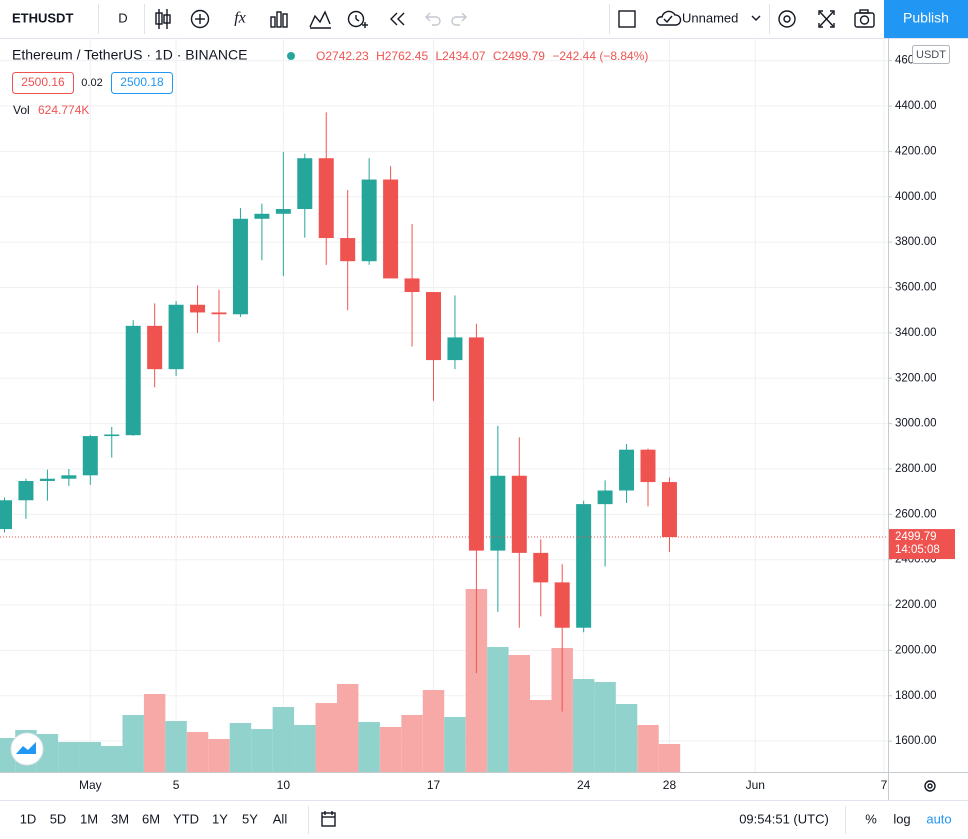  What do you see at coordinates (120, 818) in the screenshot?
I see `range-button: 3M` at bounding box center [120, 818].